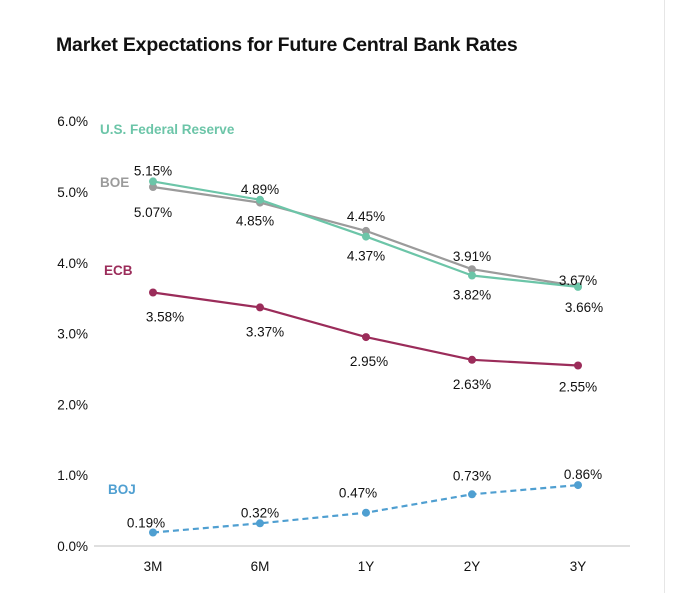 This screenshot has width=680, height=593. I want to click on y-tick-label: 0.0%, so click(72, 546).